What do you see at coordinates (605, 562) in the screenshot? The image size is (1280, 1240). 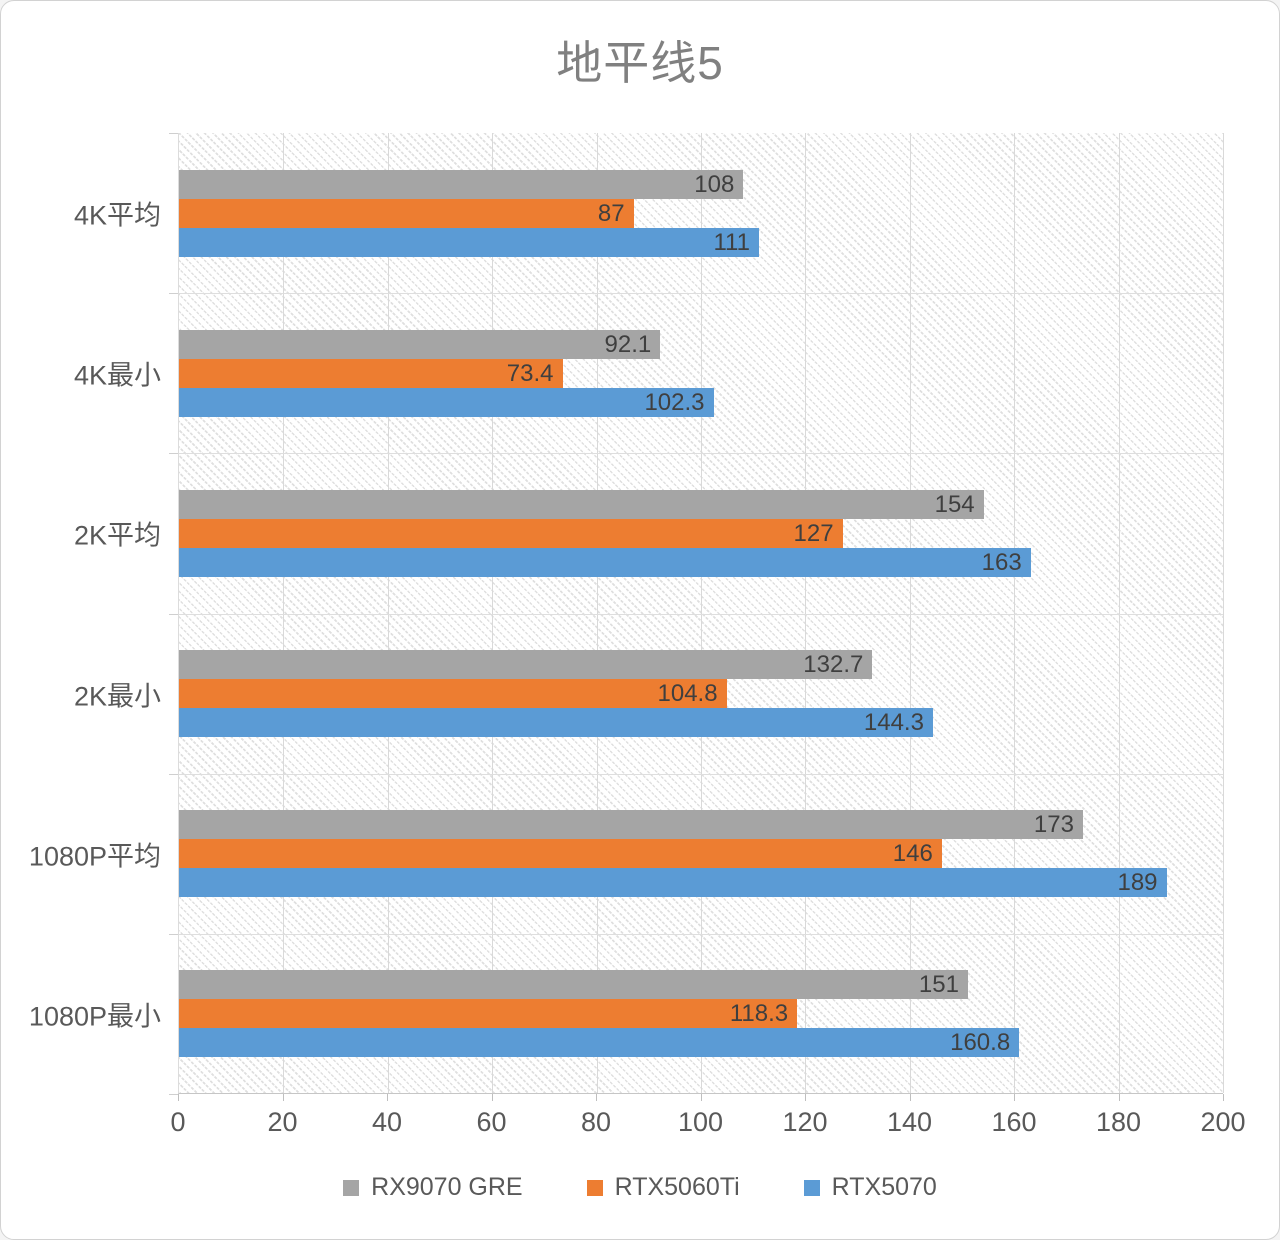 I see `bar-rtx5070: 163` at bounding box center [605, 562].